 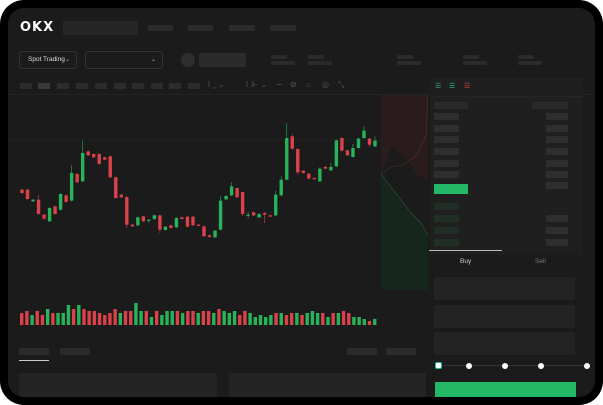 I want to click on header-price, so click(x=451, y=105).